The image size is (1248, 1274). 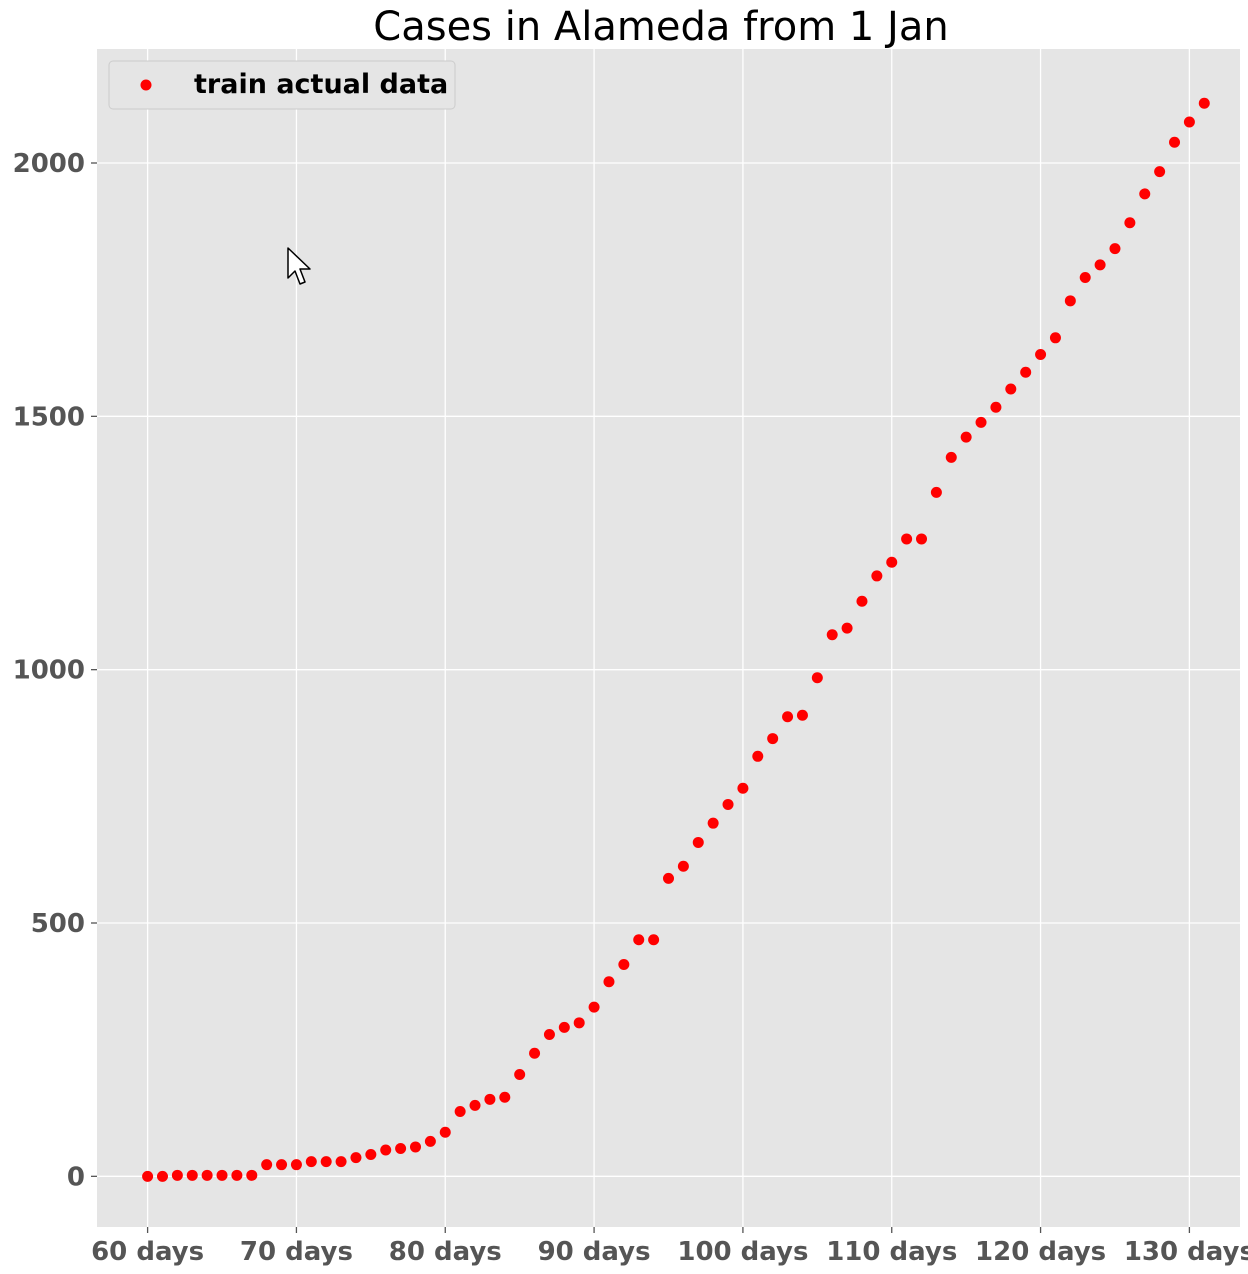 What do you see at coordinates (147, 1252) in the screenshot?
I see `x-tick-label: 60 days` at bounding box center [147, 1252].